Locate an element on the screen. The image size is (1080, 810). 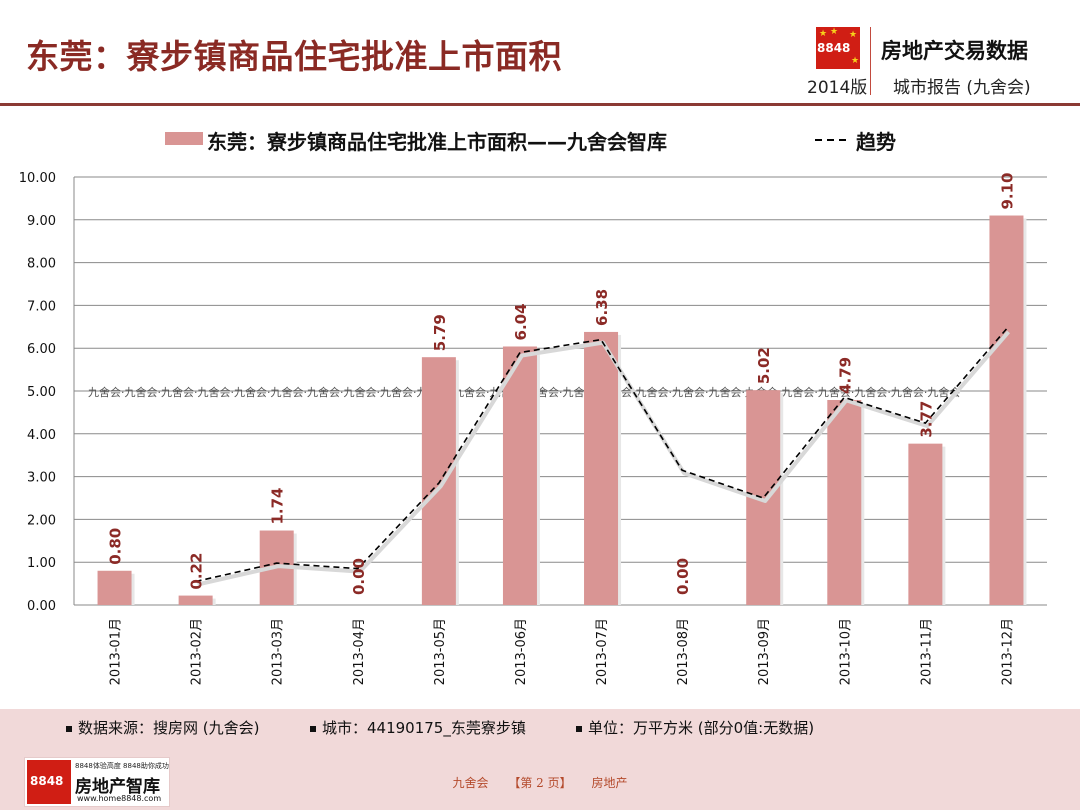
data-label: 6.38 is located at coordinates (602, 307).